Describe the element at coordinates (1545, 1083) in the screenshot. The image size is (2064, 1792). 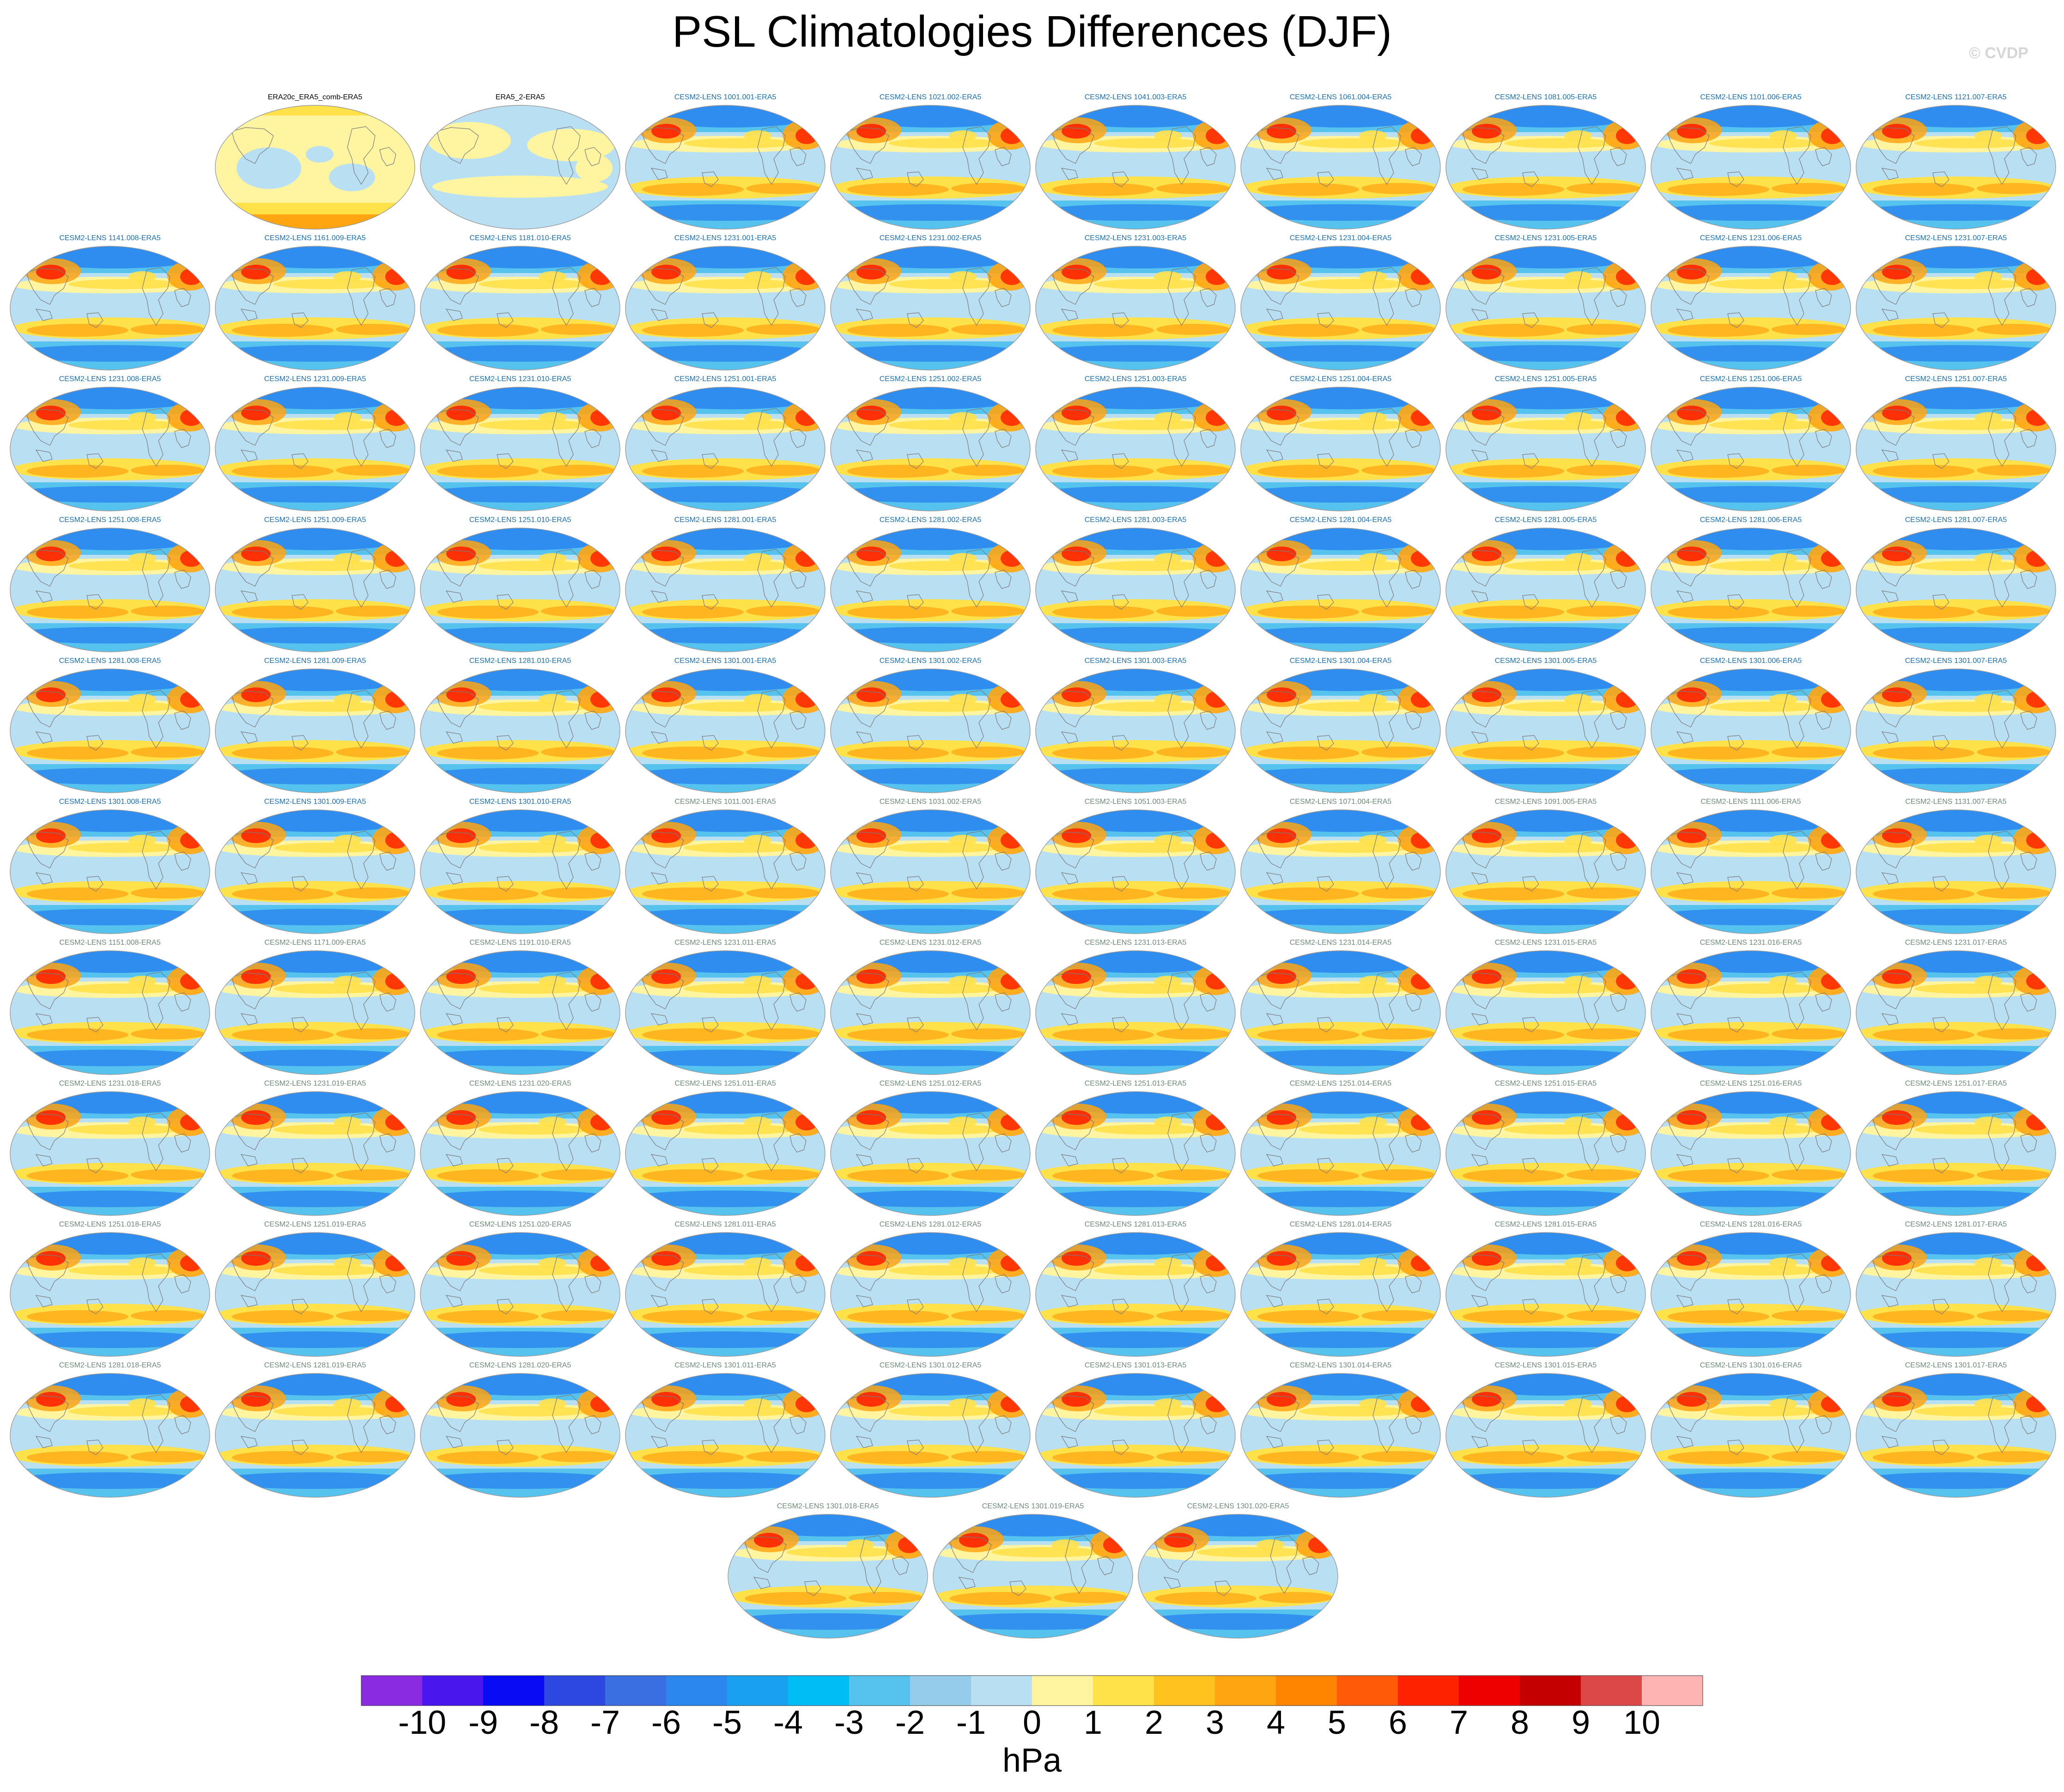
I see `map-panel-label: CESM2-LENS 1251.015-ERA5` at that location.